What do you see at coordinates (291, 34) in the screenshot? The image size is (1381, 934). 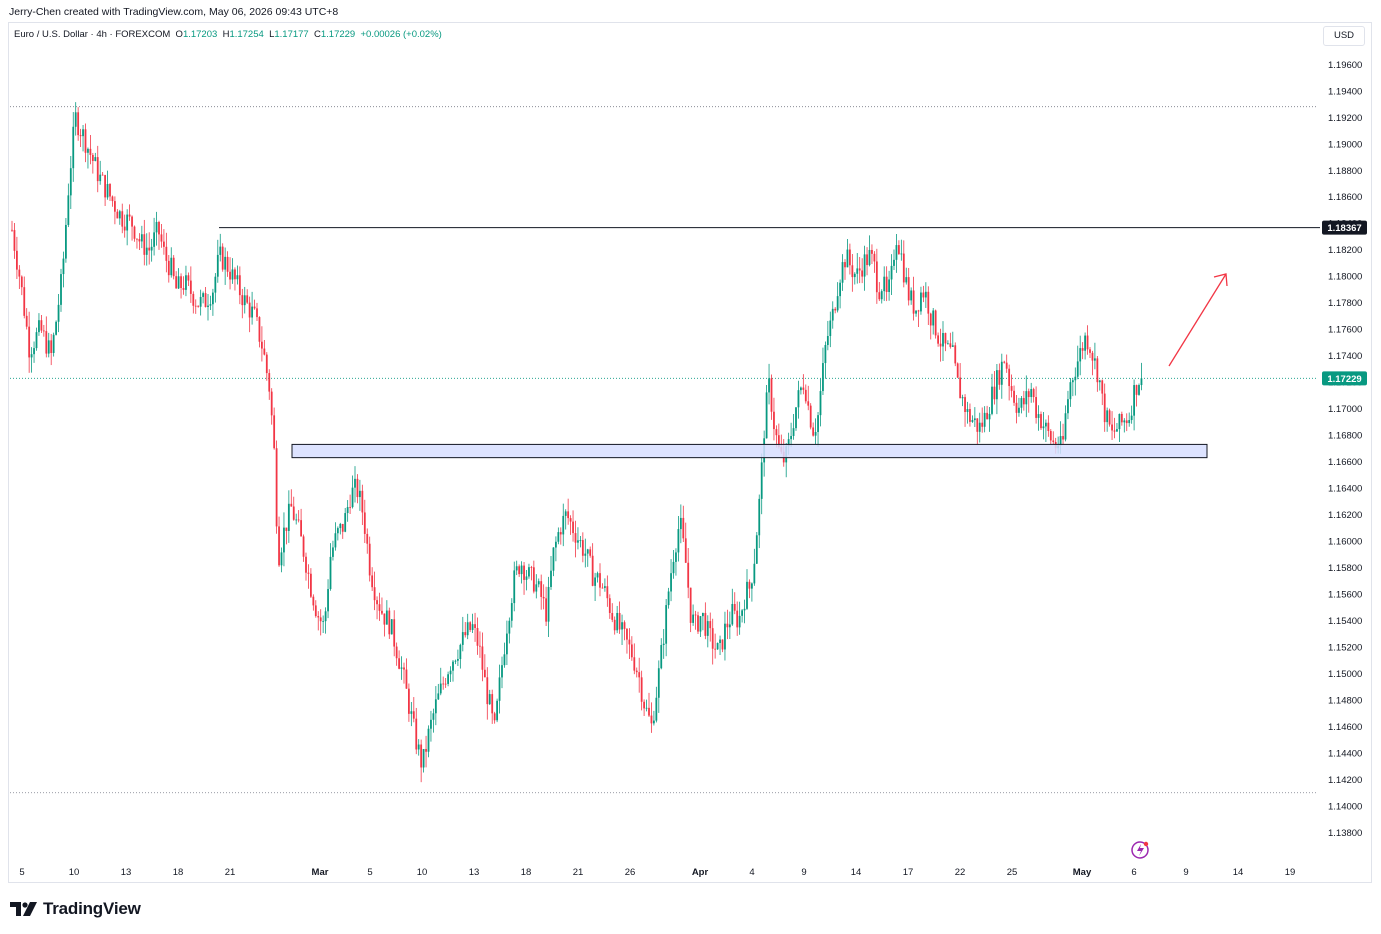 I see `low-value: 1.17177` at bounding box center [291, 34].